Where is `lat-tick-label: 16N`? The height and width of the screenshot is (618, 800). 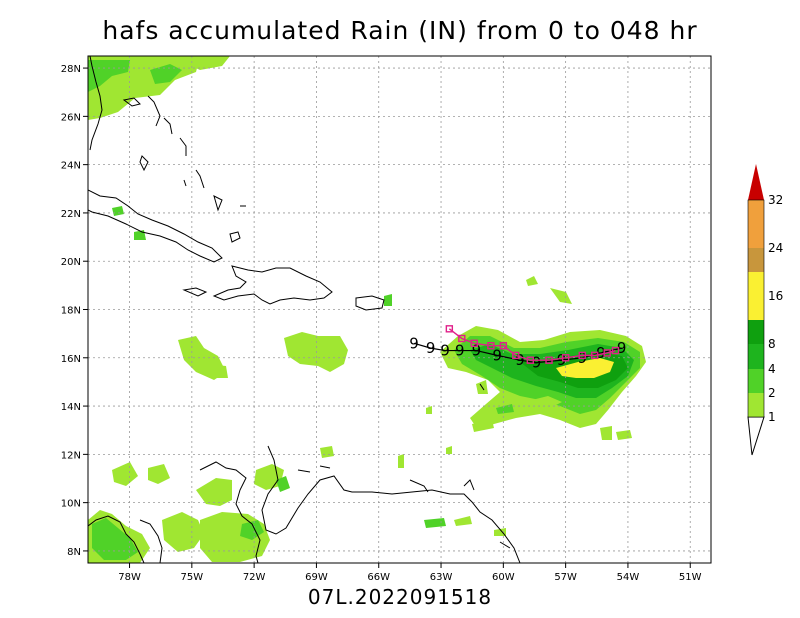
lat-tick-label: 16N is located at coordinates (71, 359).